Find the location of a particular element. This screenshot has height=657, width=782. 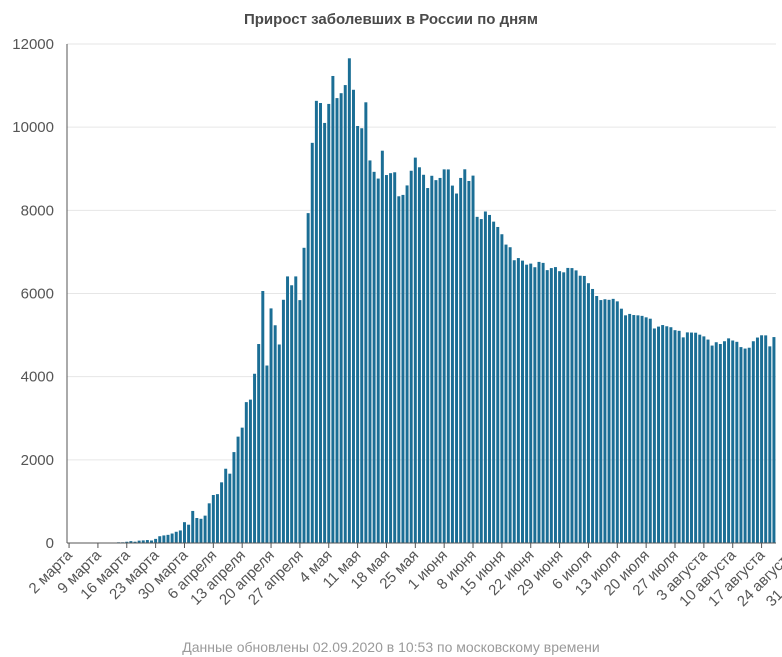

y-axis-ticks: 0 2000 4000 6000 8000 10000 12000 is located at coordinates (33, 294).